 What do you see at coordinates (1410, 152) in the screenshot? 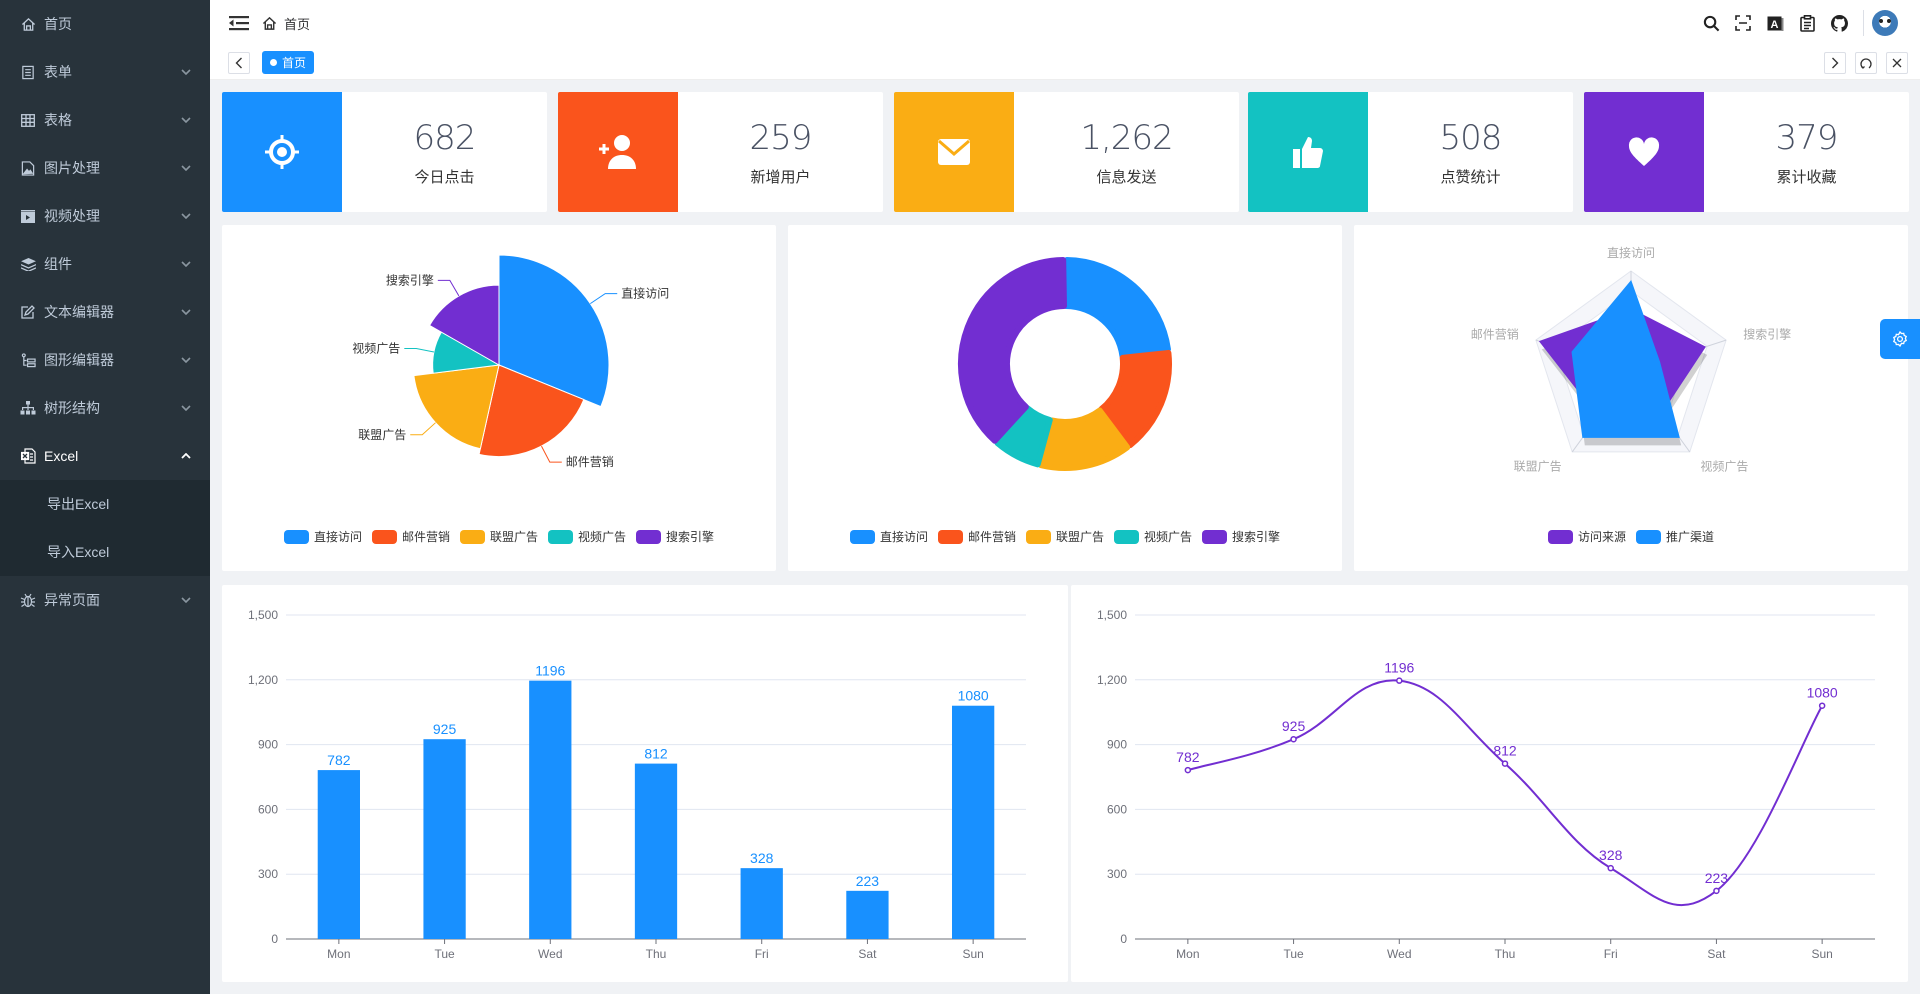
I see `stat-card-likes: 508 点赞统计` at bounding box center [1410, 152].